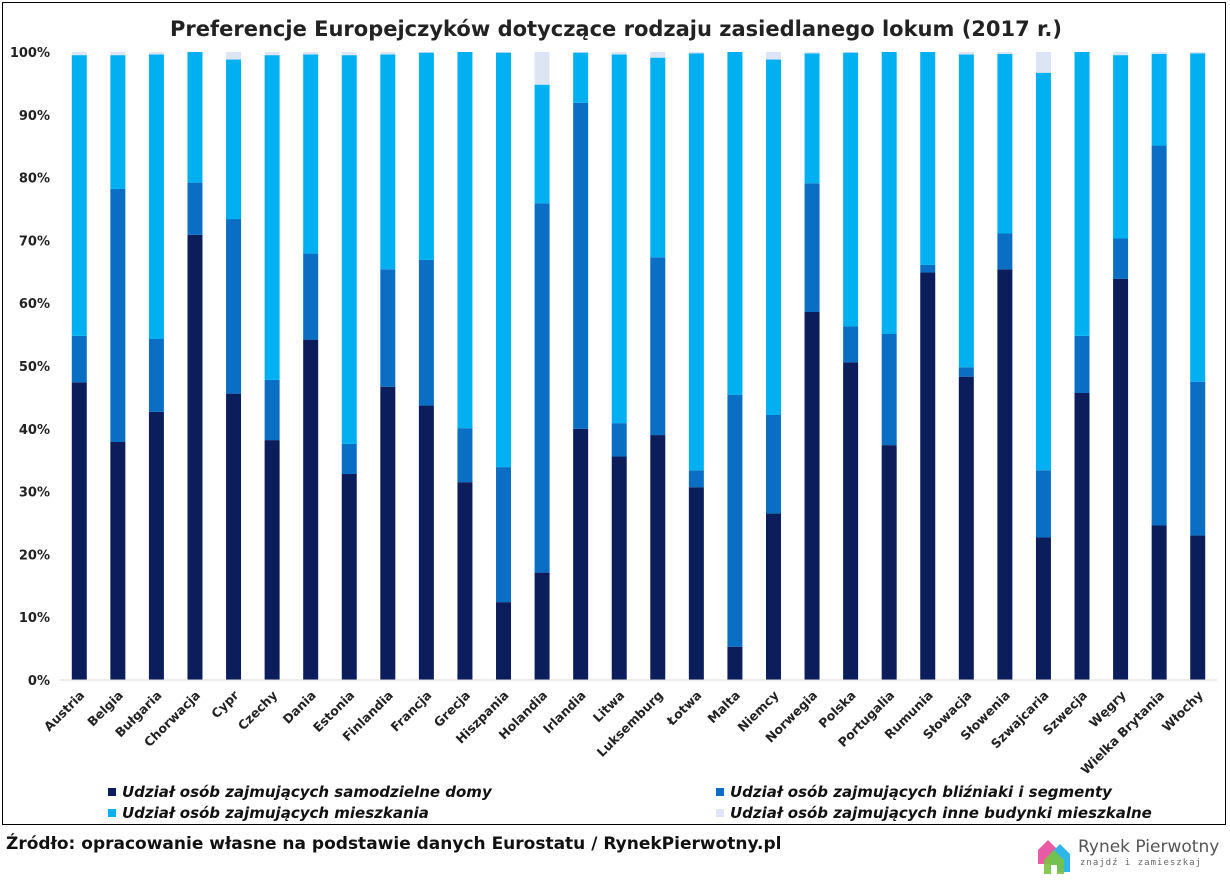 The width and height of the screenshot is (1230, 883). Describe the element at coordinates (30, 367) in the screenshot. I see `y-axis: 0% 10% 20% 30% 40% 50% 60% 70% 80% 90% 100%` at that location.